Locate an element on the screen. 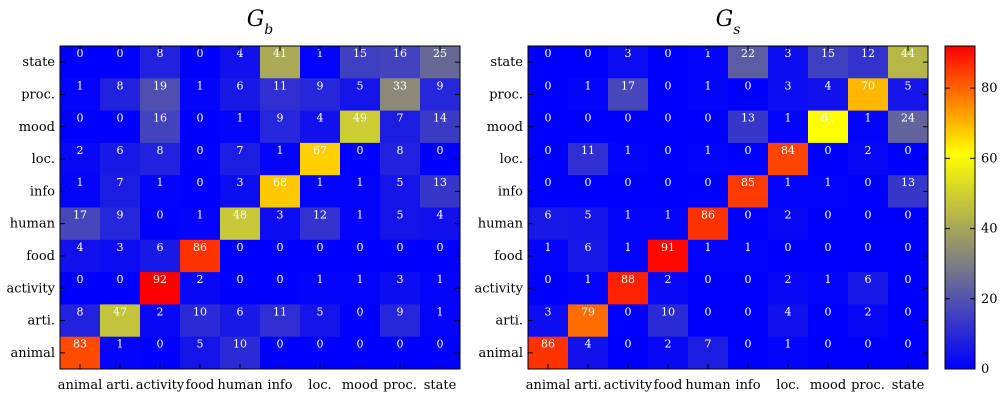  colorbar-tick-label: 60 is located at coordinates (989, 158).